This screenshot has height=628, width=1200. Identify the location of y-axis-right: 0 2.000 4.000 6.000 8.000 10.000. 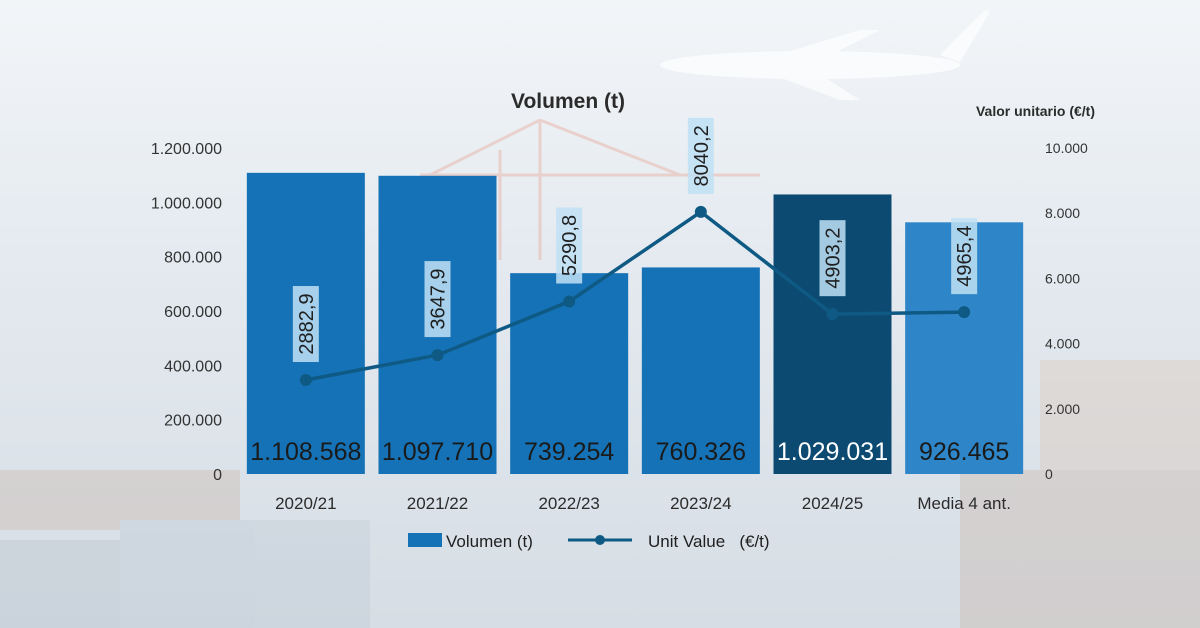
(1066, 311).